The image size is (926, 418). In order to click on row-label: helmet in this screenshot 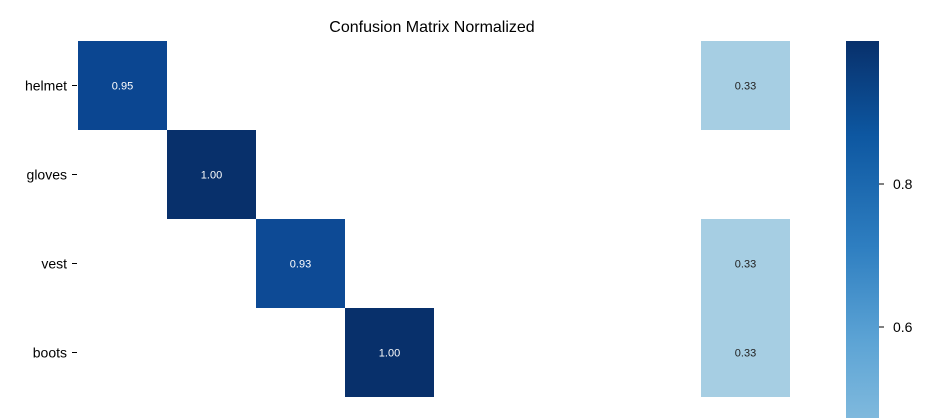, I will do `click(46, 86)`.